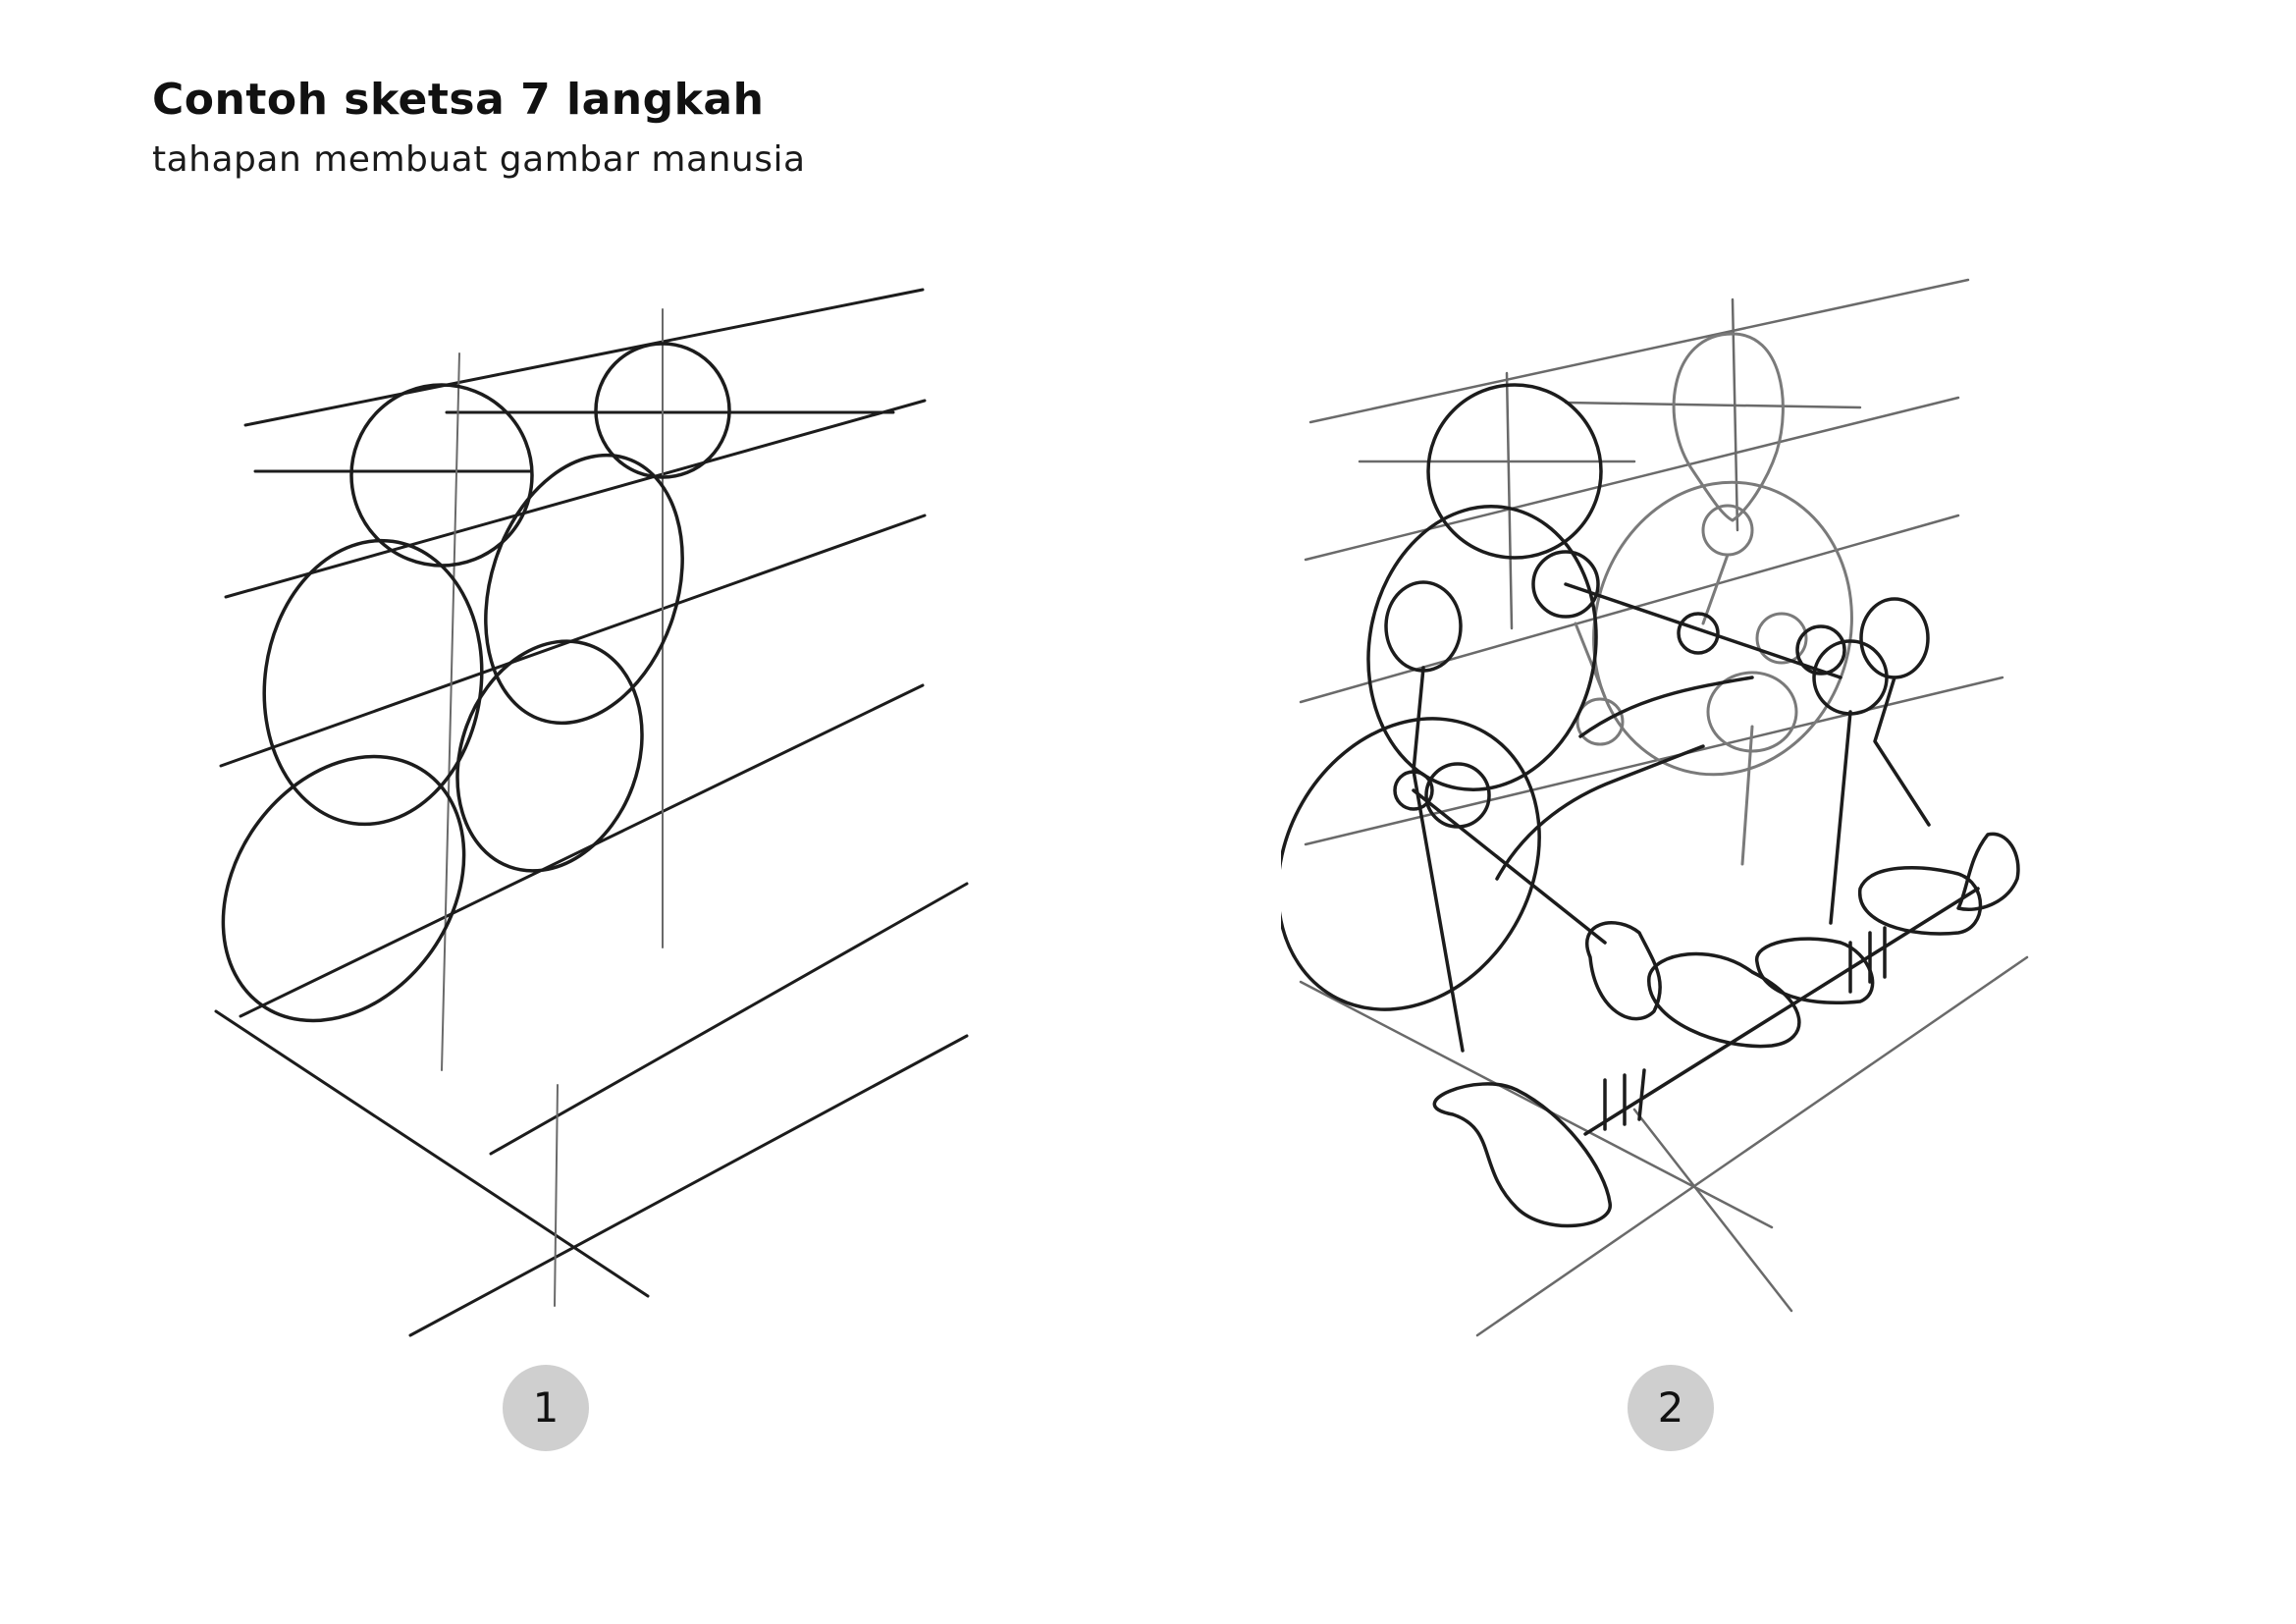 Image resolution: width=2296 pixels, height=1624 pixels. I want to click on page-title: Contoh sketsa 7 langkah, so click(458, 100).